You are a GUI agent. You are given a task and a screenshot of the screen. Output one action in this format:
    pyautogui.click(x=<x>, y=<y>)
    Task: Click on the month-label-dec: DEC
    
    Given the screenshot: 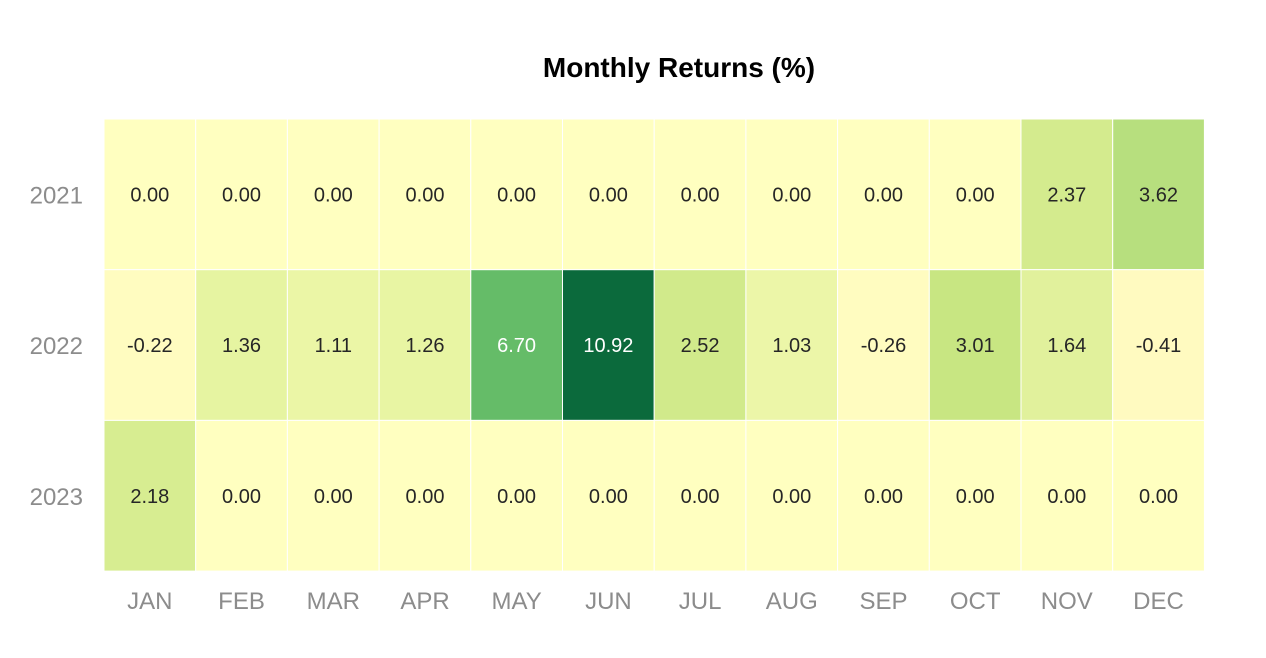 What is the action you would take?
    pyautogui.click(x=1158, y=601)
    